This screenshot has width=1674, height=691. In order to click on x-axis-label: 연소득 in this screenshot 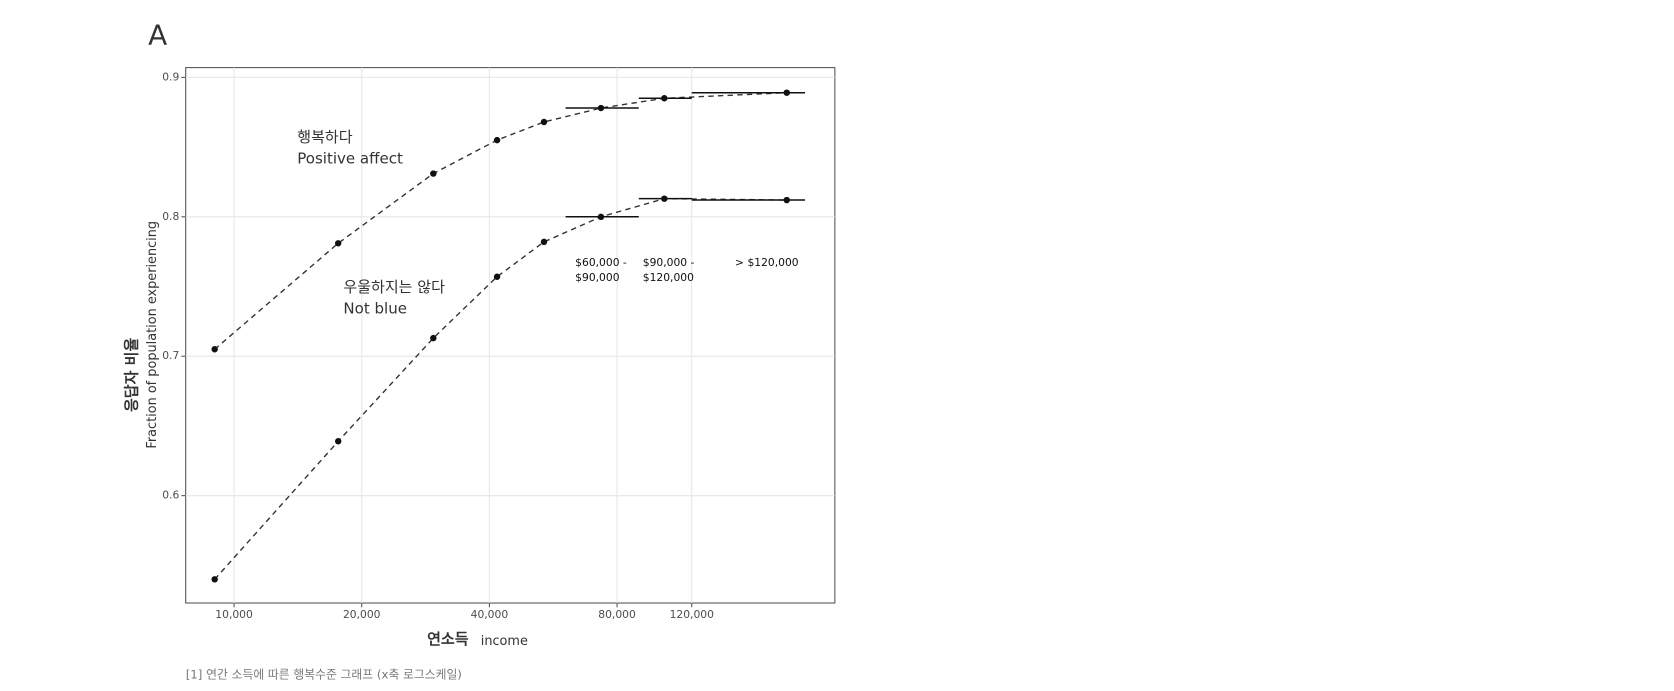, I will do `click(448, 639)`.